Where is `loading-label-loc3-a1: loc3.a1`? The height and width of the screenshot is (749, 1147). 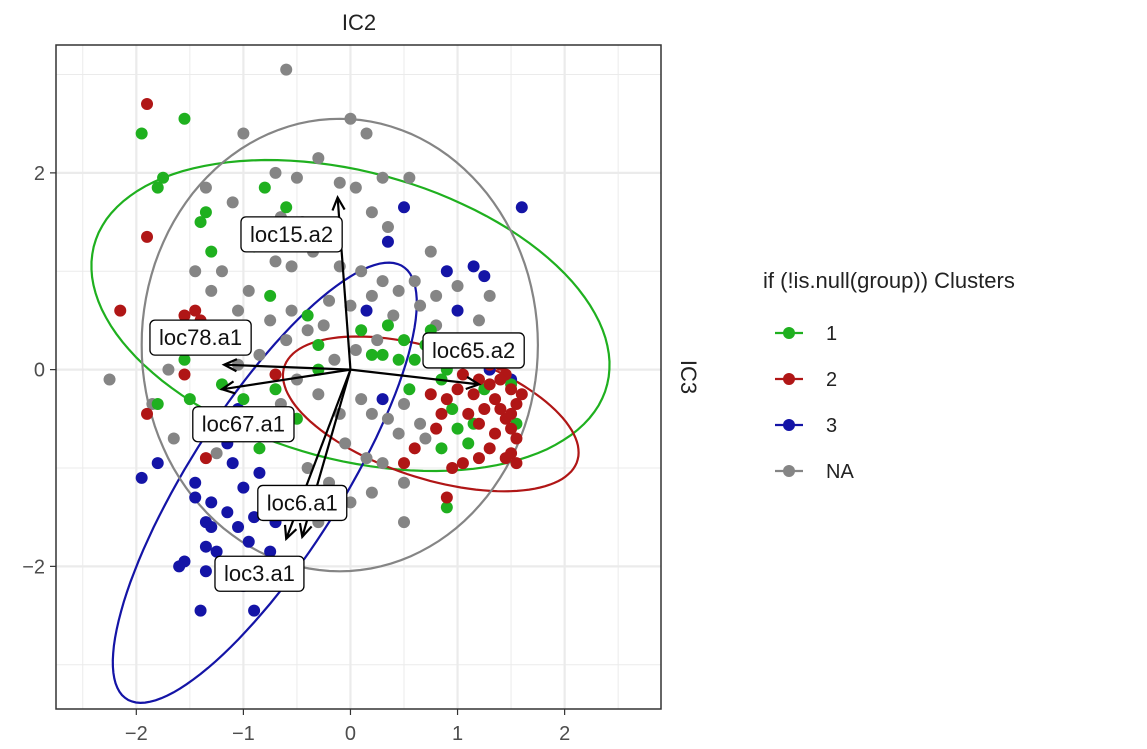
loading-label-loc3-a1: loc3.a1 is located at coordinates (259, 573).